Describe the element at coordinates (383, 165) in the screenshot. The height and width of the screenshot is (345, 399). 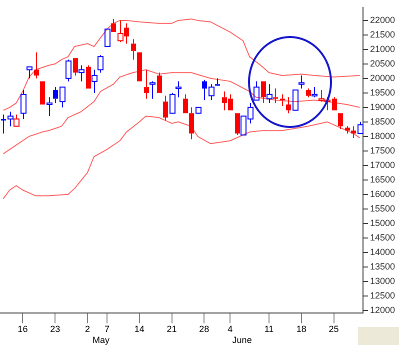
I see `y-tick-label: 17000` at that location.